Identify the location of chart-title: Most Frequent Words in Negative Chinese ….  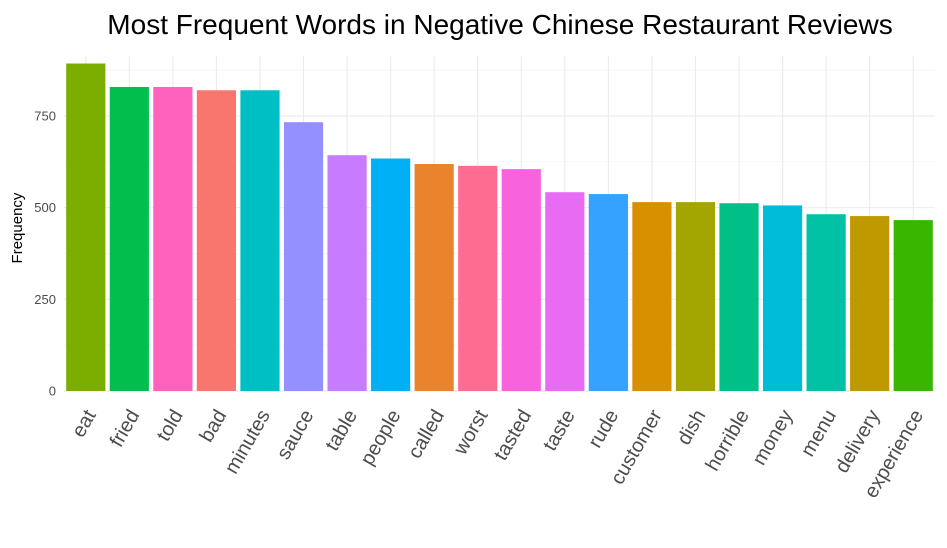
(499, 24).